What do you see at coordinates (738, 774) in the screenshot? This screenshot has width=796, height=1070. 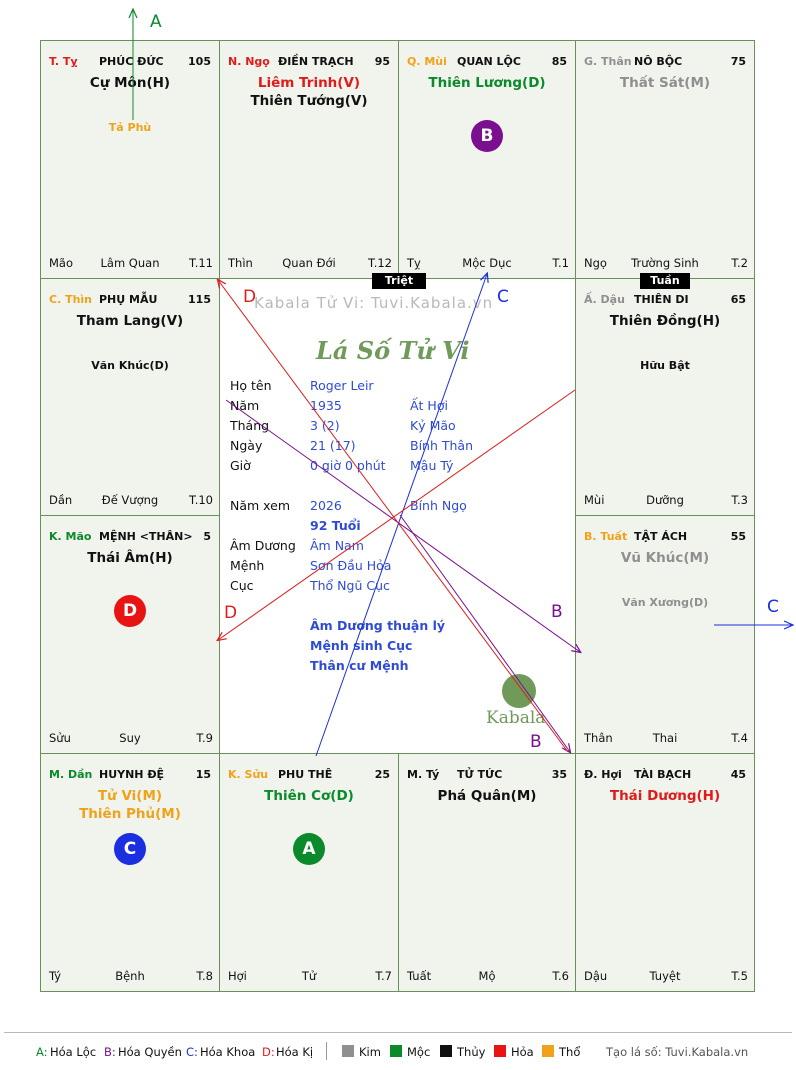 I see `palace-number: 45` at bounding box center [738, 774].